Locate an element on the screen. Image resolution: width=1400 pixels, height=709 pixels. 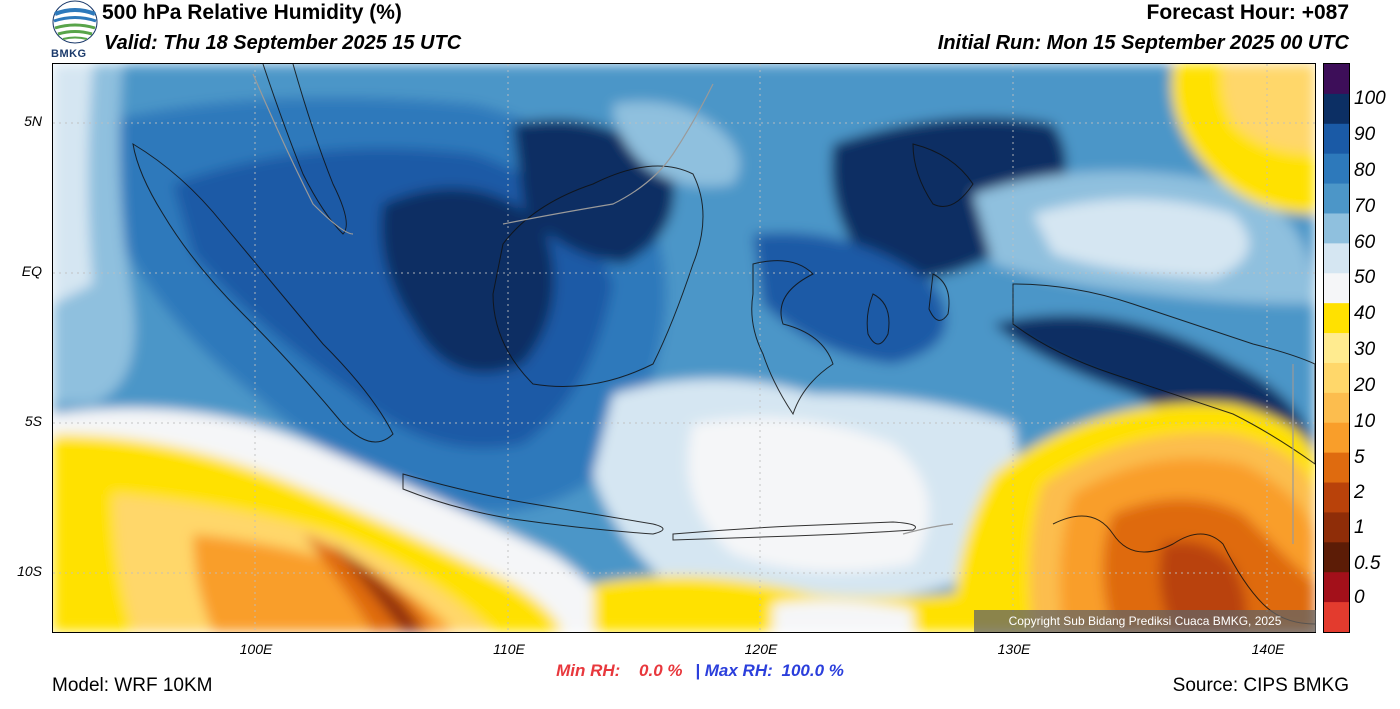
logo-text: BMKG is located at coordinates (69, 54).